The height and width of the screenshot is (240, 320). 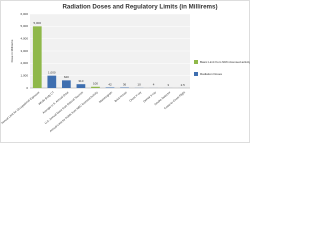 What do you see at coordinates (110, 84) in the screenshot?
I see `value-label: 42` at bounding box center [110, 84].